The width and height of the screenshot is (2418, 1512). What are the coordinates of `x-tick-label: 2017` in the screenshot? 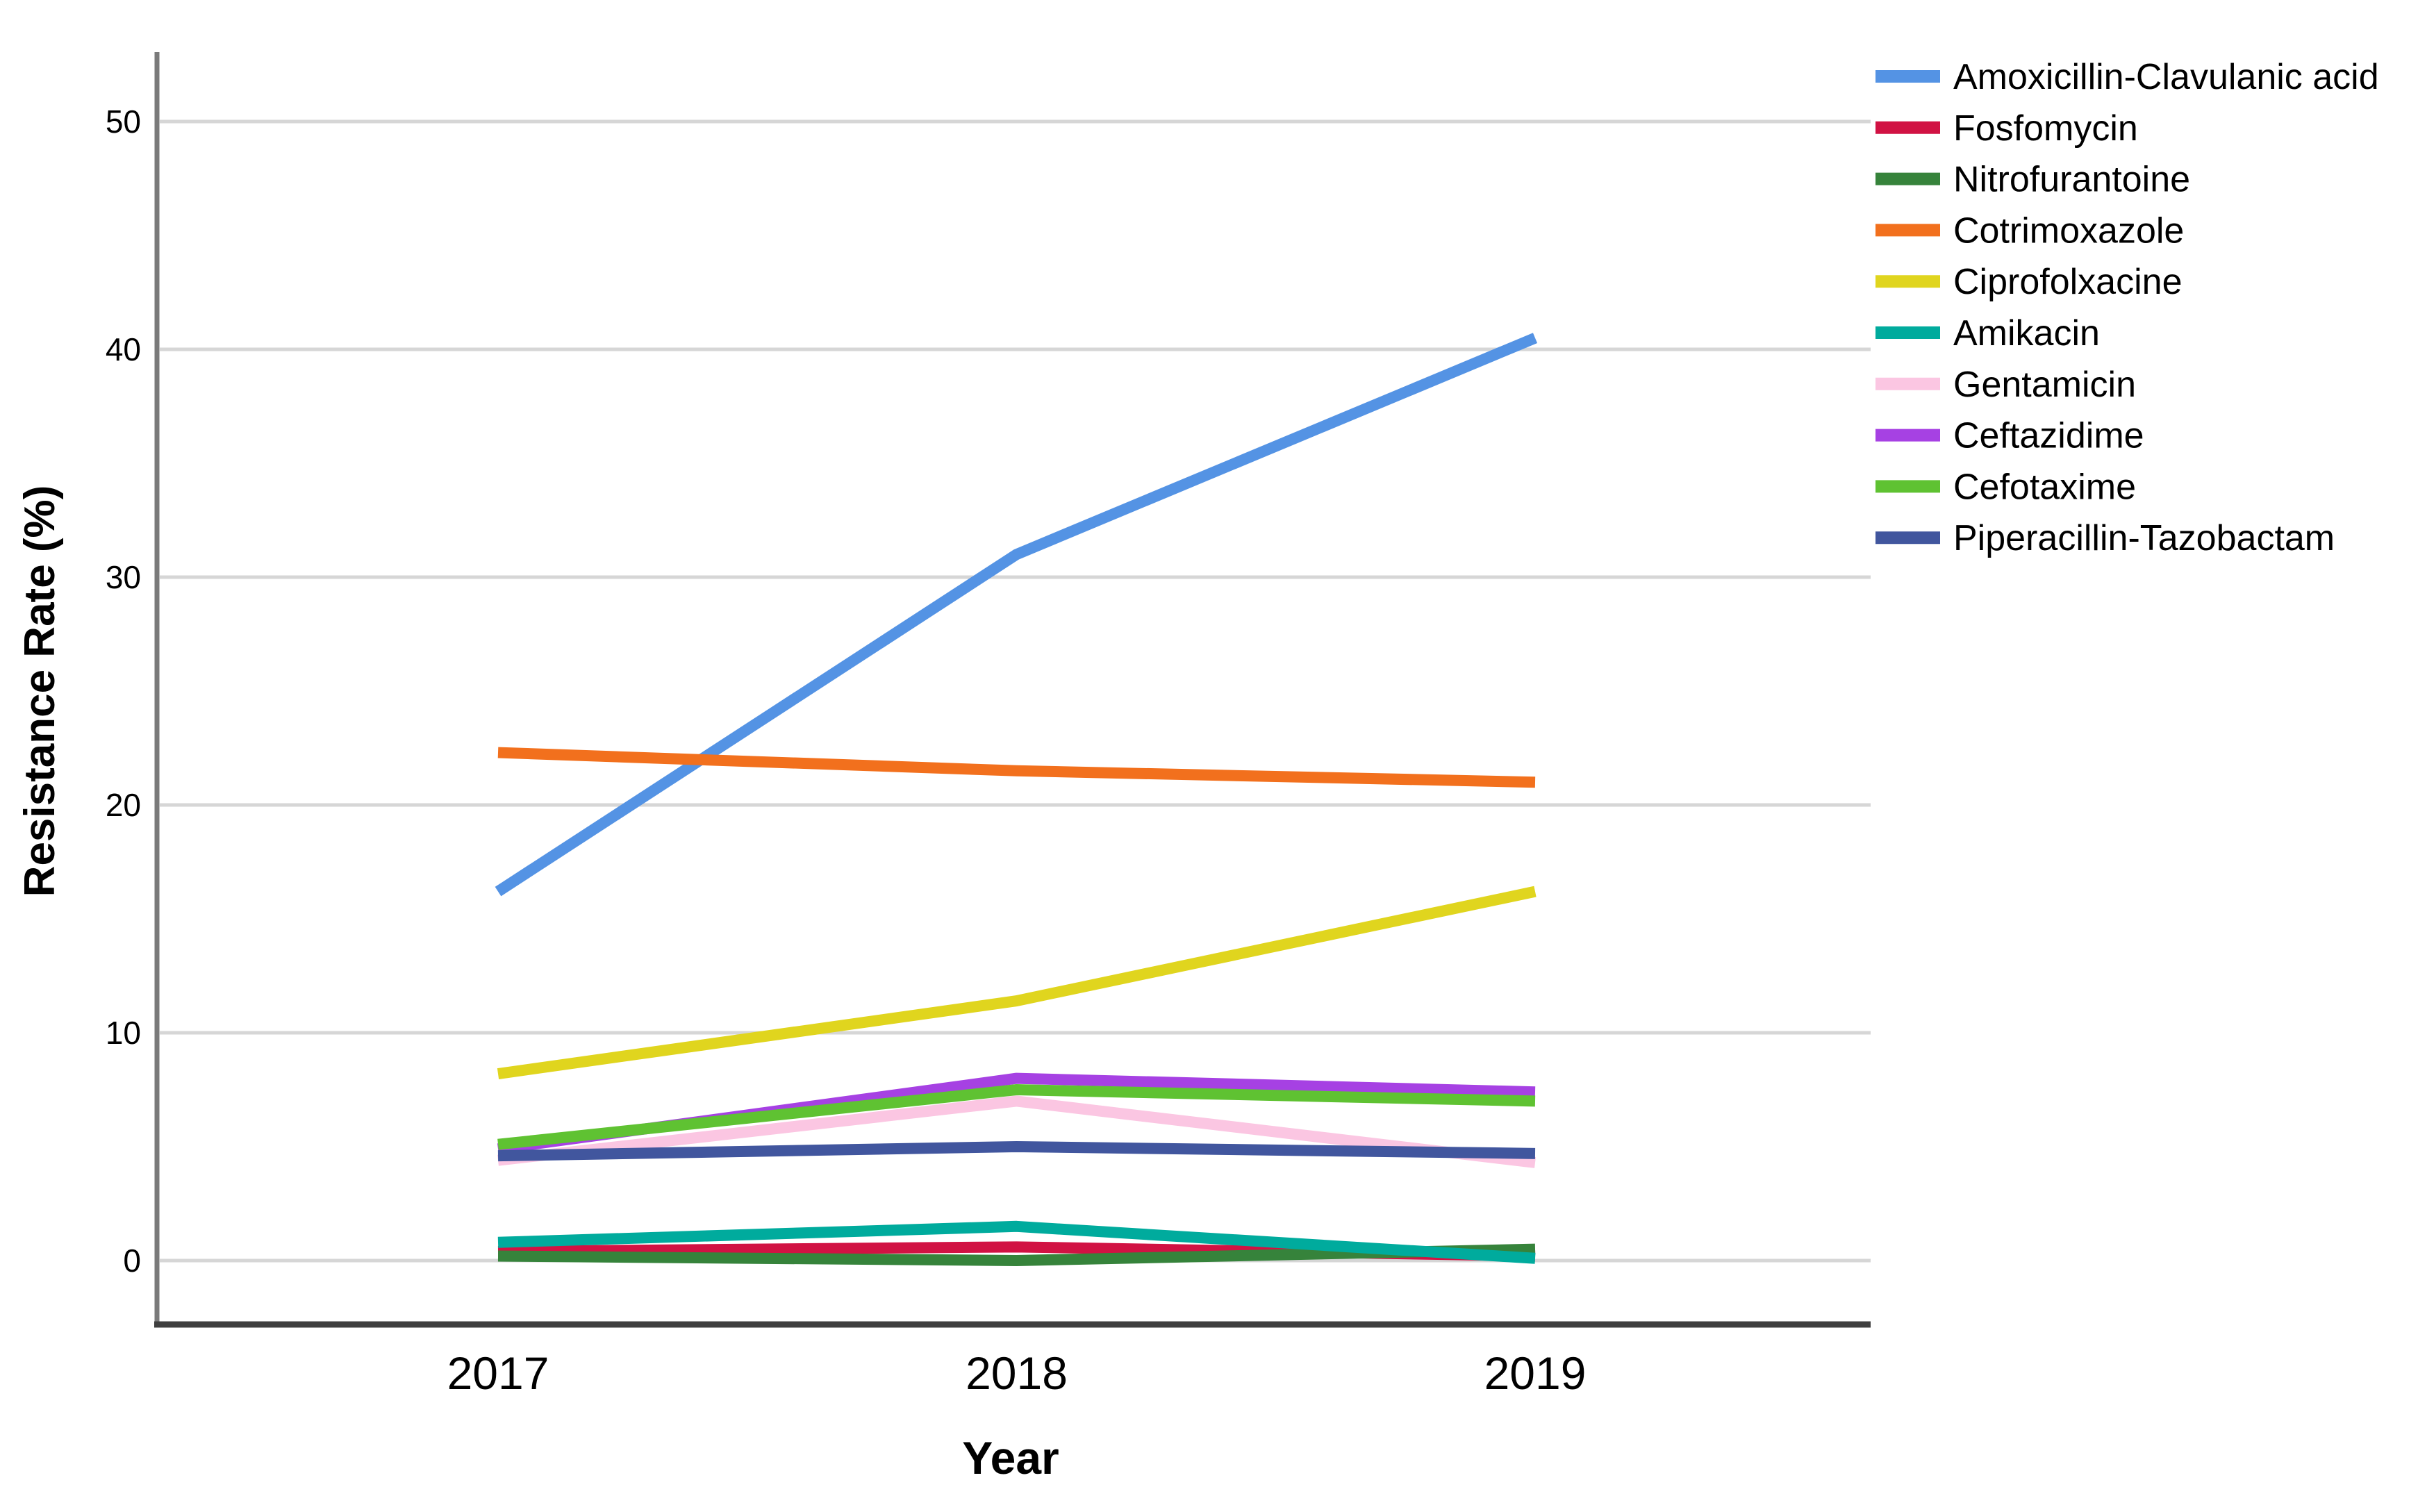 It's located at (498, 1373).